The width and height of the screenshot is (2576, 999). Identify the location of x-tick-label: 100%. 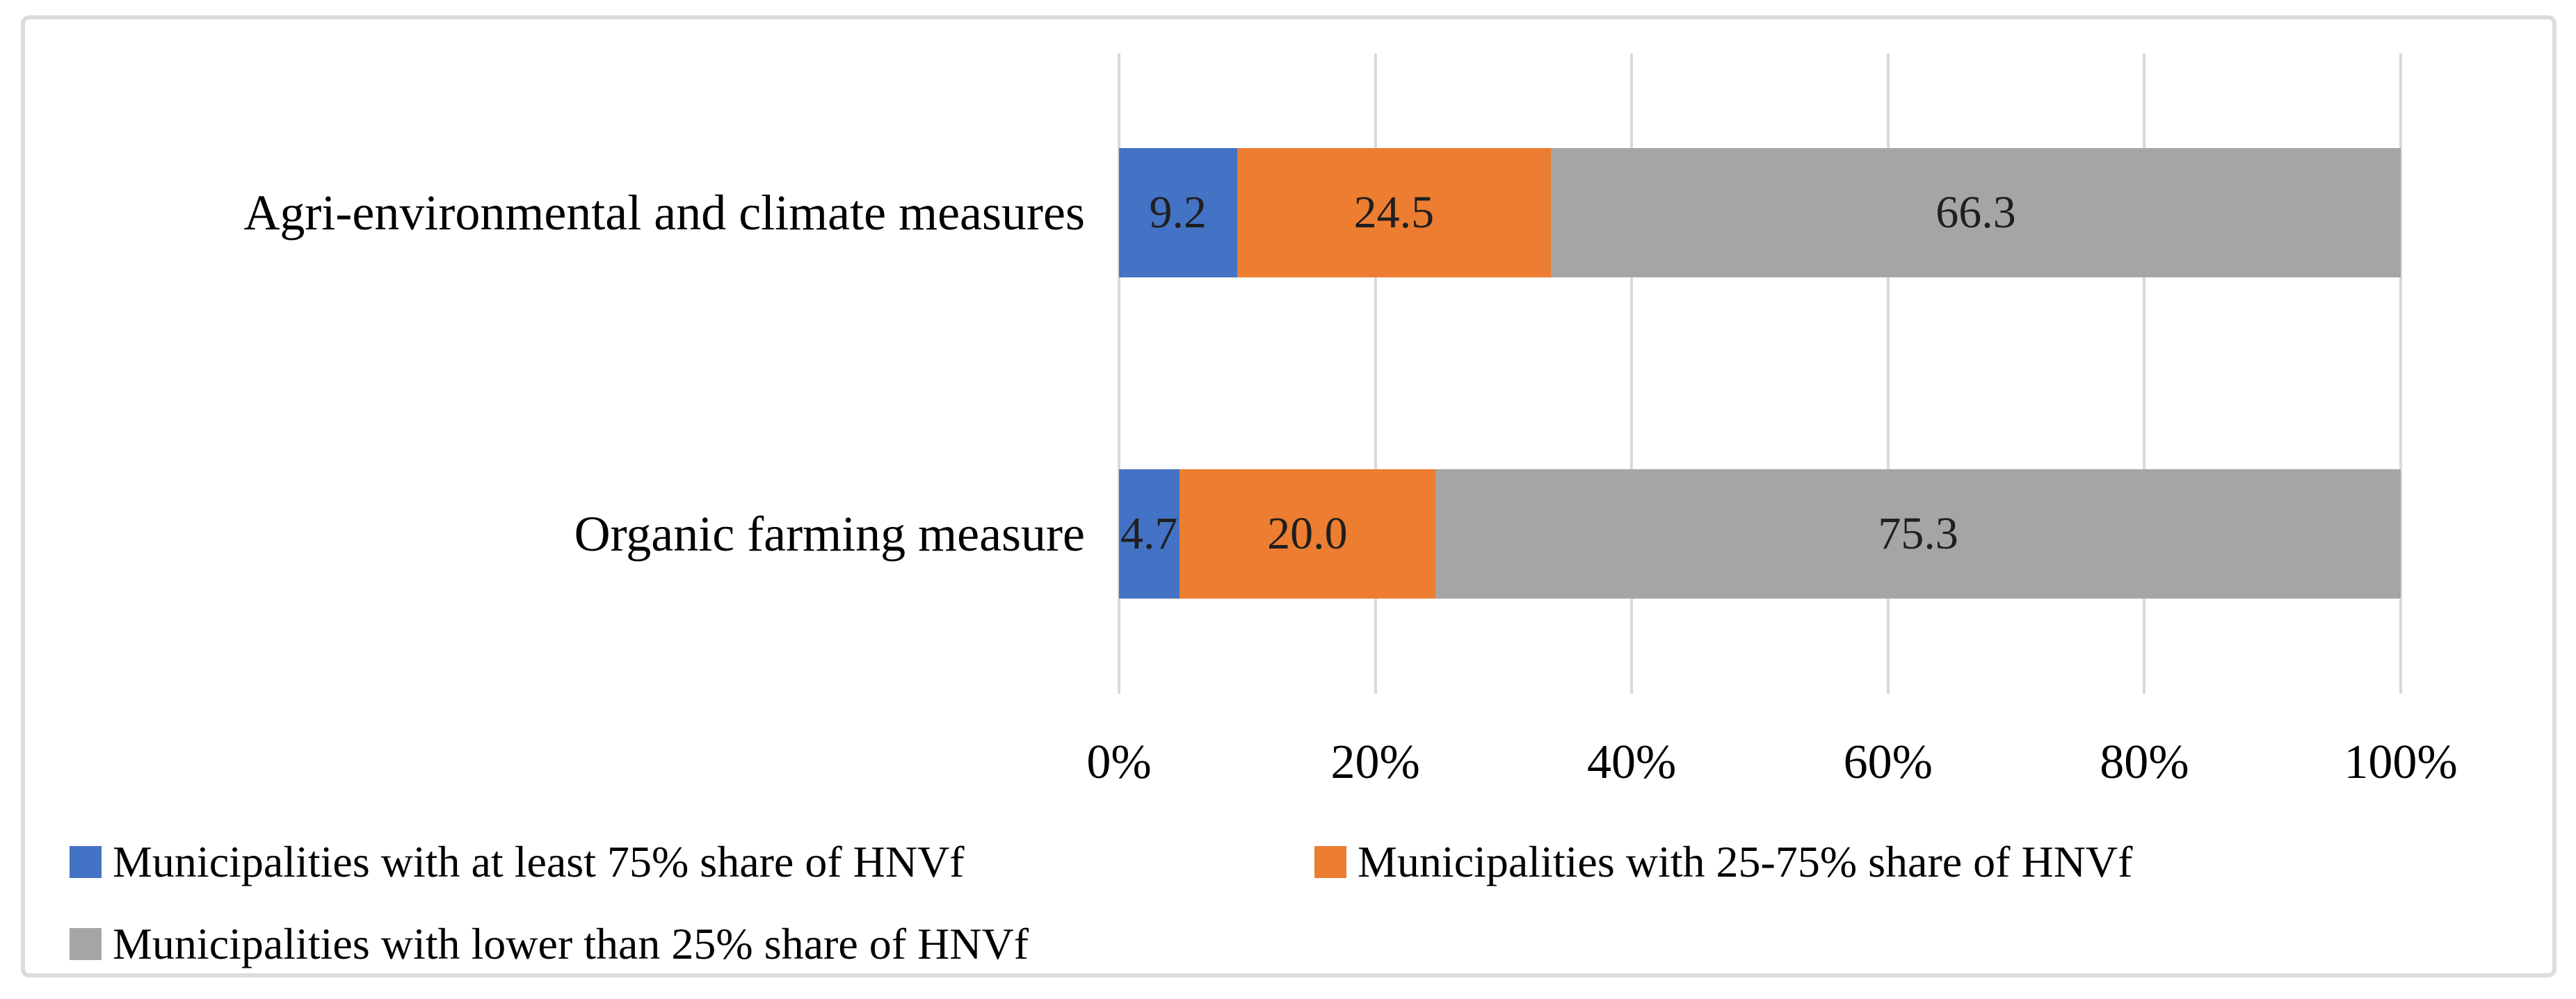
(2401, 762).